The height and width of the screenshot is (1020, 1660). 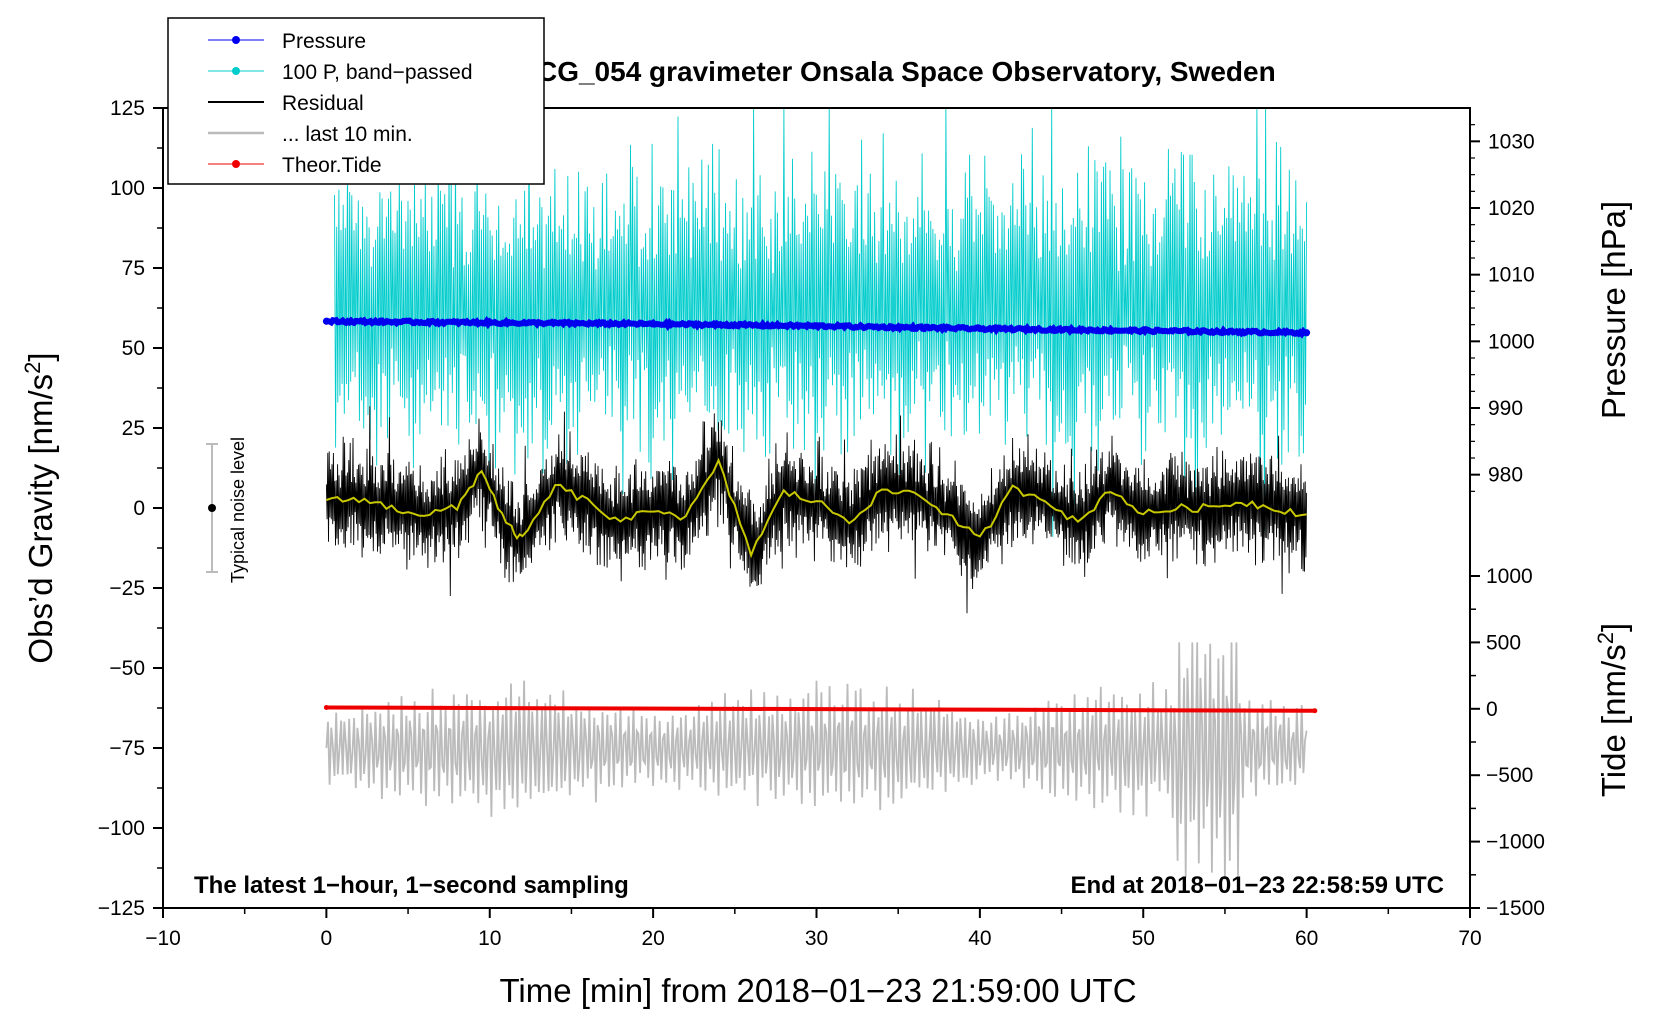 What do you see at coordinates (1306, 938) in the screenshot?
I see `x-tick-label: 60` at bounding box center [1306, 938].